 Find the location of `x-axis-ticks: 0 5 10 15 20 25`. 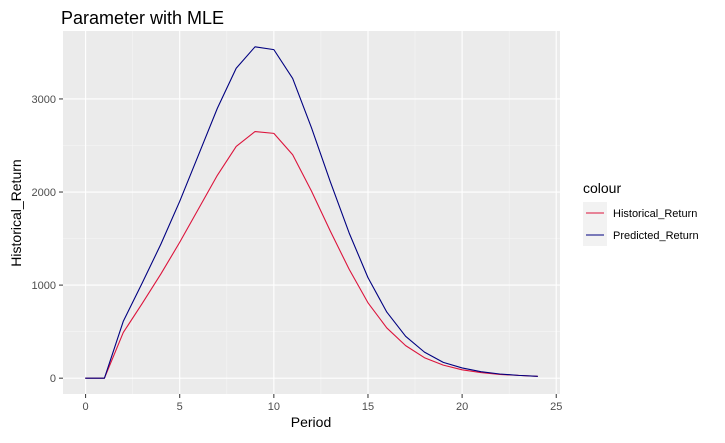

x-axis-ticks: 0 5 10 15 20 25 is located at coordinates (322, 403).